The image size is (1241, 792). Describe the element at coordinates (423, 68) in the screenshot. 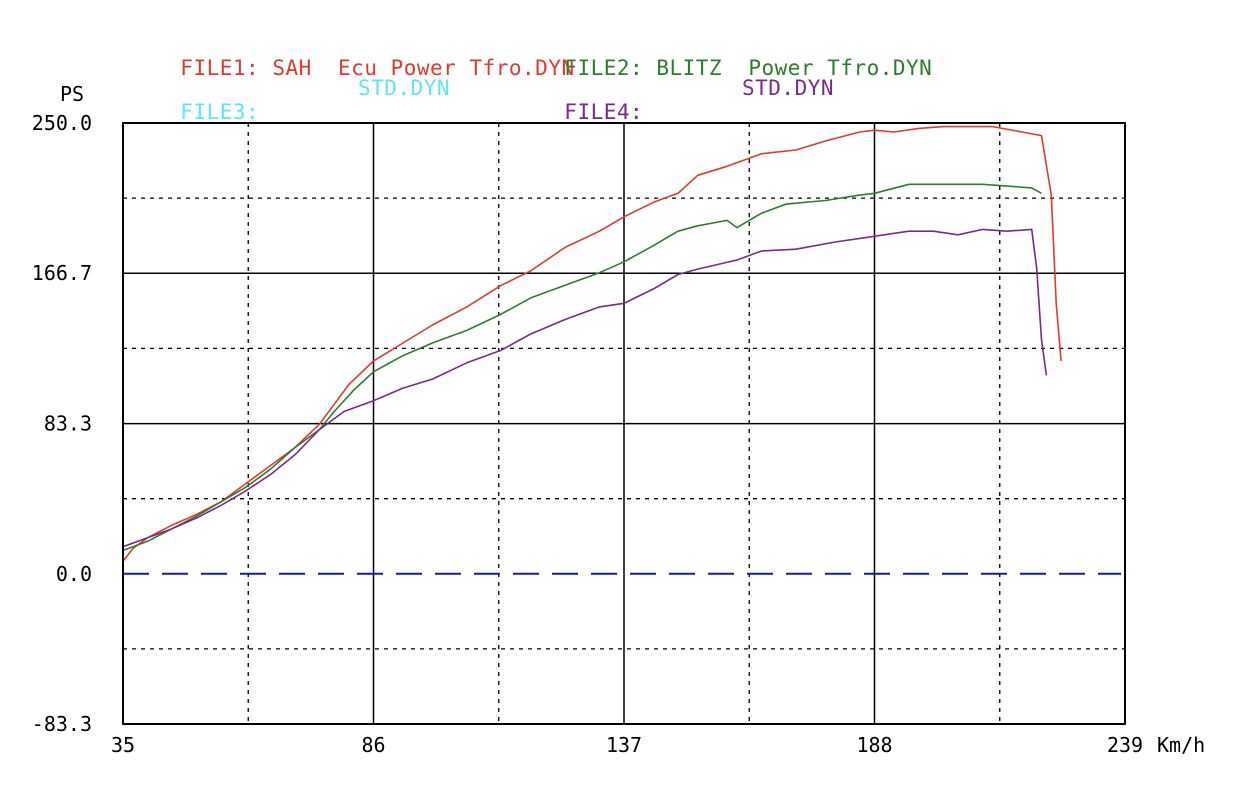

I see `legend-file1-name: SAH Ecu Power Tfro.DYN` at that location.